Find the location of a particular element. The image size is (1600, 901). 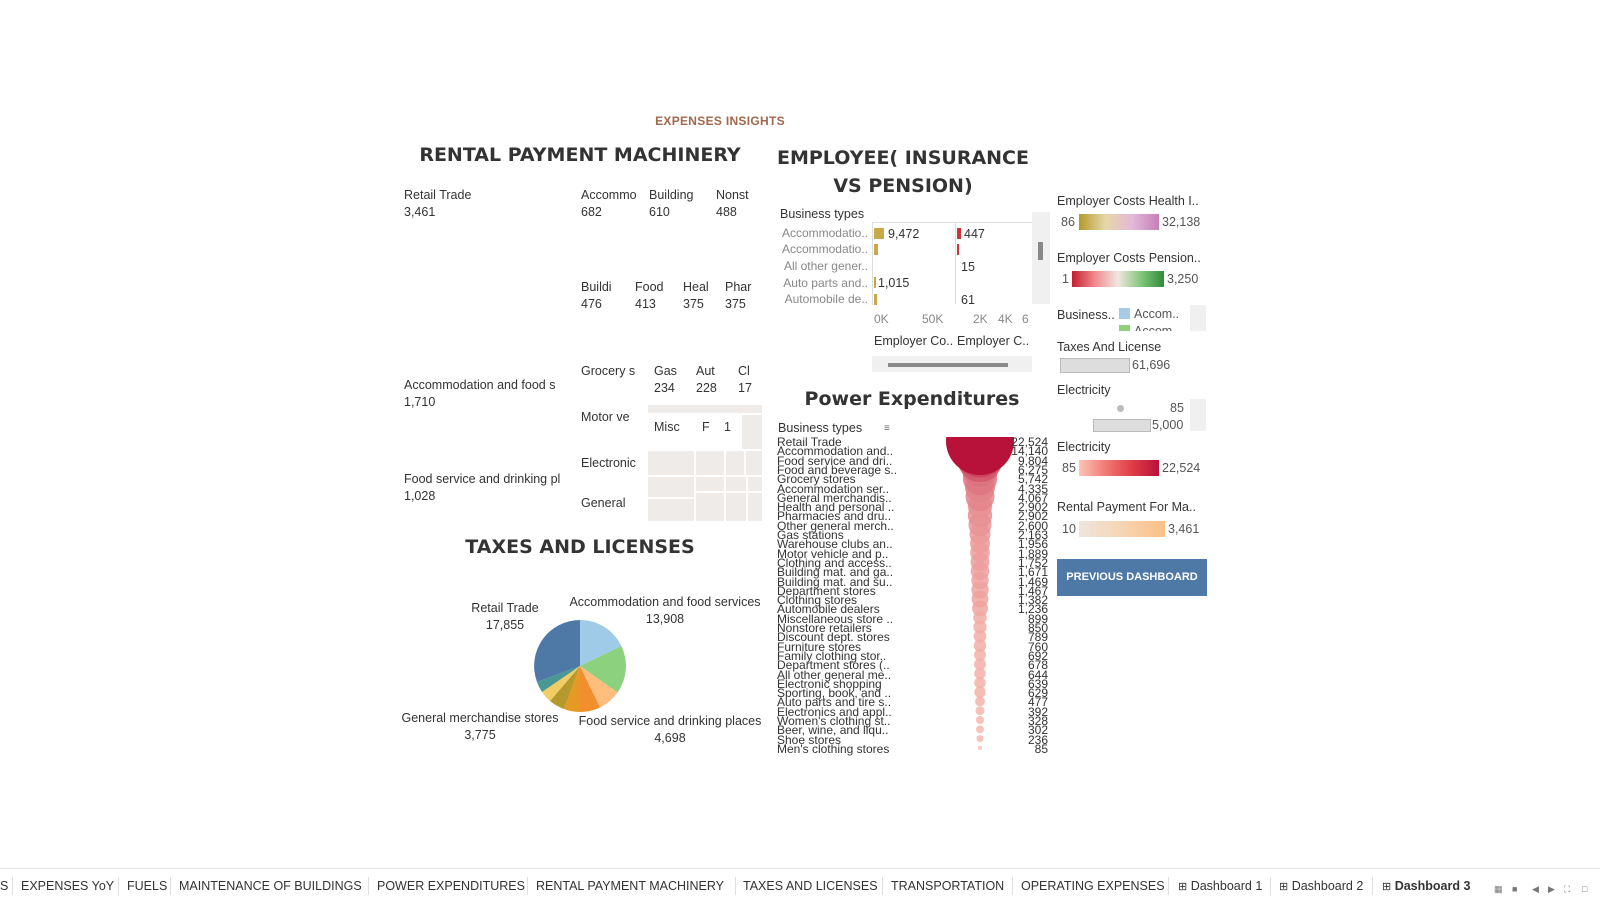

tab-rental-payment-machinery: RENTAL PAYMENT MACHINERY is located at coordinates (630, 886).